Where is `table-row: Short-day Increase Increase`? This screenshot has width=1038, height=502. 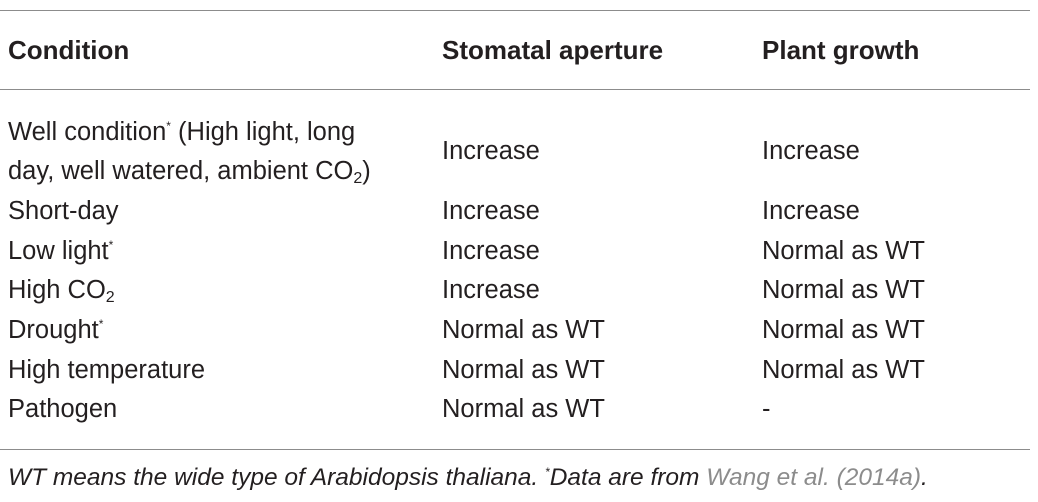 table-row: Short-day Increase Increase is located at coordinates (515, 212).